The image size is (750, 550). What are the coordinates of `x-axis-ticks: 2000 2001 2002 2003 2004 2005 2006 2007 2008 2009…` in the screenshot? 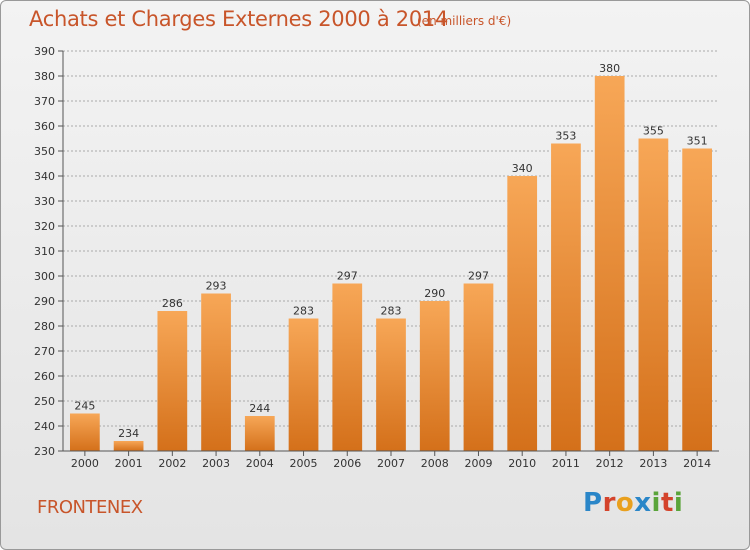 It's located at (391, 460).